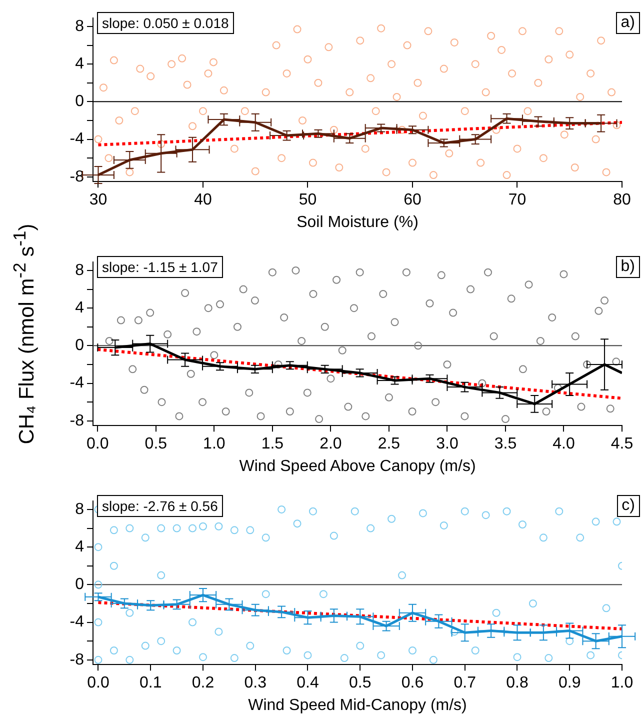 The height and width of the screenshot is (719, 642). What do you see at coordinates (357, 222) in the screenshot?
I see `x-axis-title: Soil Moisture (%)` at bounding box center [357, 222].